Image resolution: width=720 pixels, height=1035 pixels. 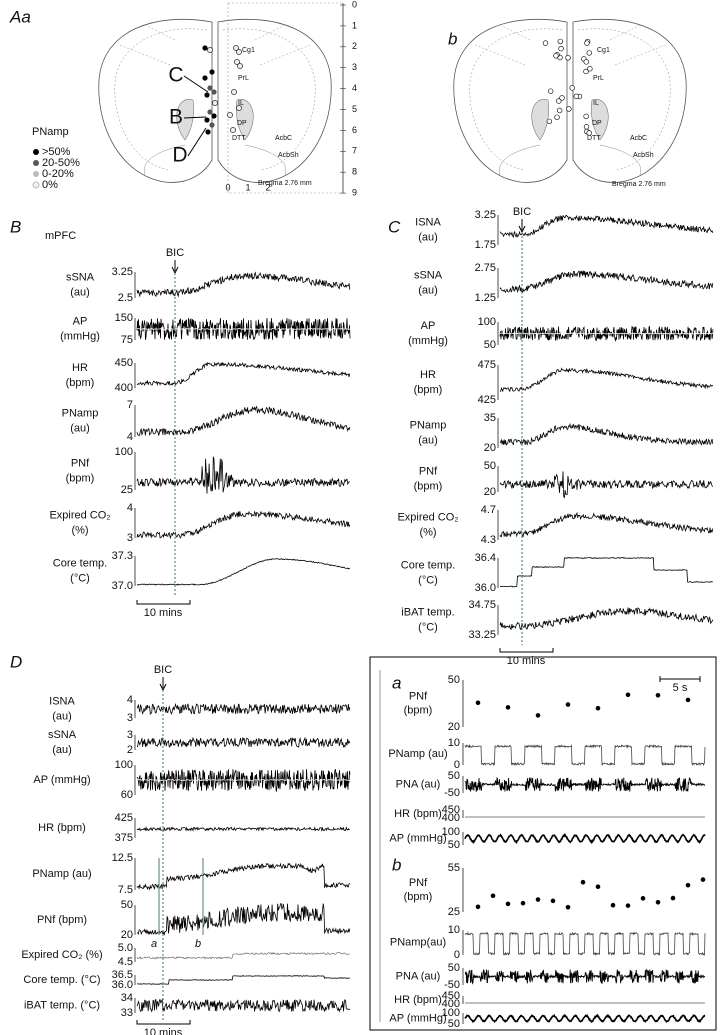 What do you see at coordinates (418, 883) in the screenshot?
I see `row-label: PNf` at bounding box center [418, 883].